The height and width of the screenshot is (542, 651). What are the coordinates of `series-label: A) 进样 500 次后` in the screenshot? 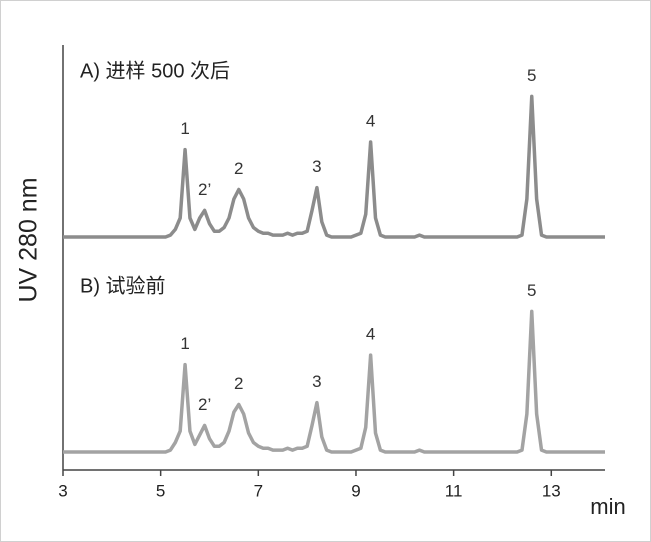 It's located at (155, 70).